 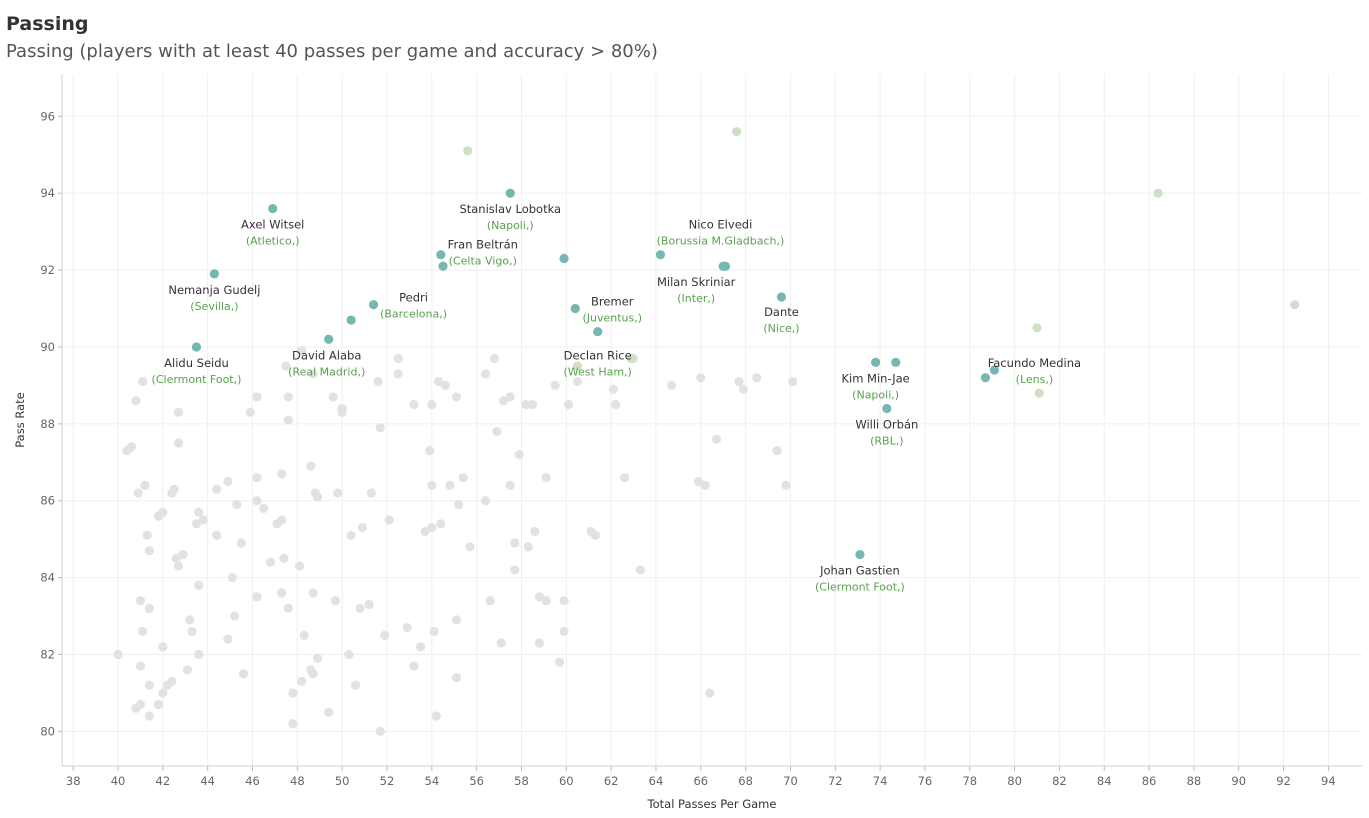 I want to click on chart-title: Passing, so click(x=47, y=24).